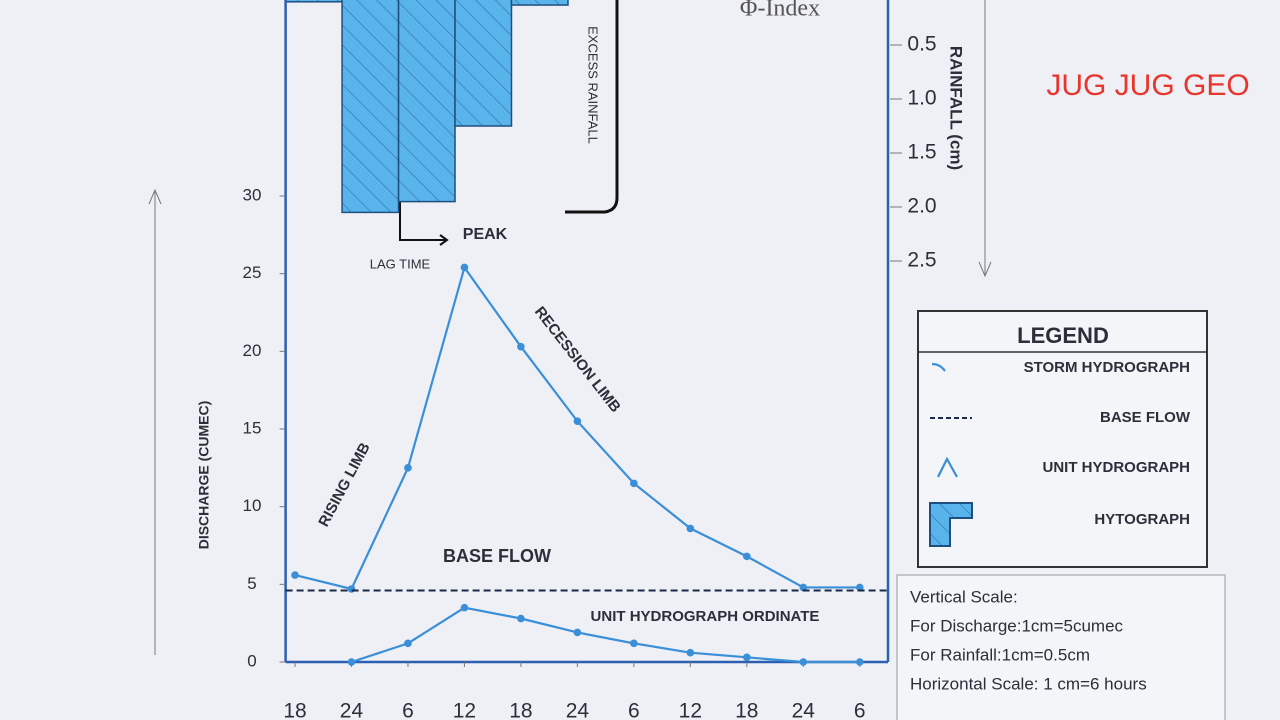 Image resolution: width=1280 pixels, height=720 pixels. Describe the element at coordinates (985, 139) in the screenshot. I see `down-arrow` at that location.